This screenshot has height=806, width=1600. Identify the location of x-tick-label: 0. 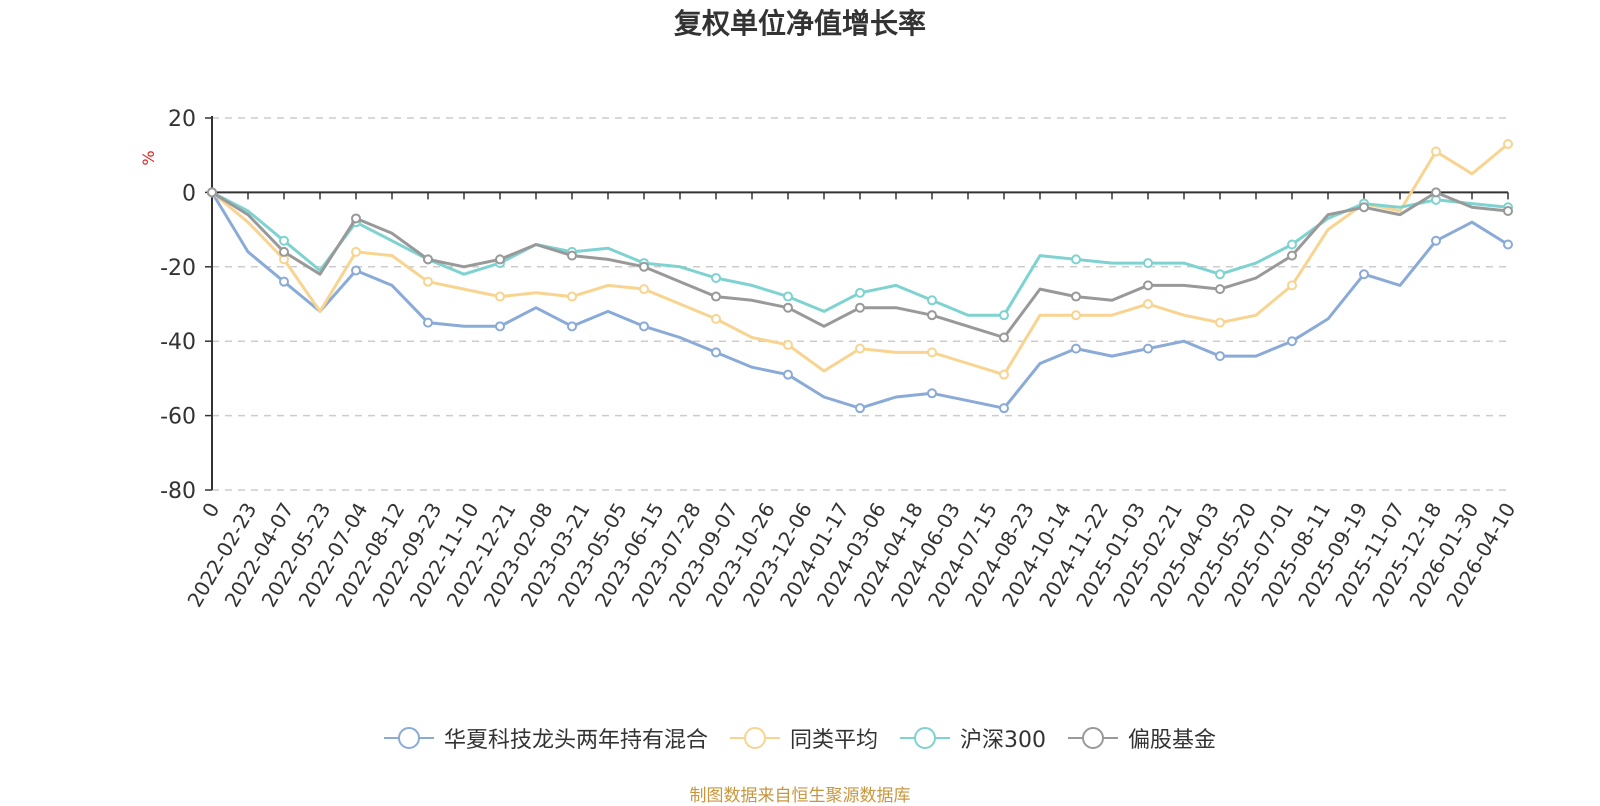
(210, 510).